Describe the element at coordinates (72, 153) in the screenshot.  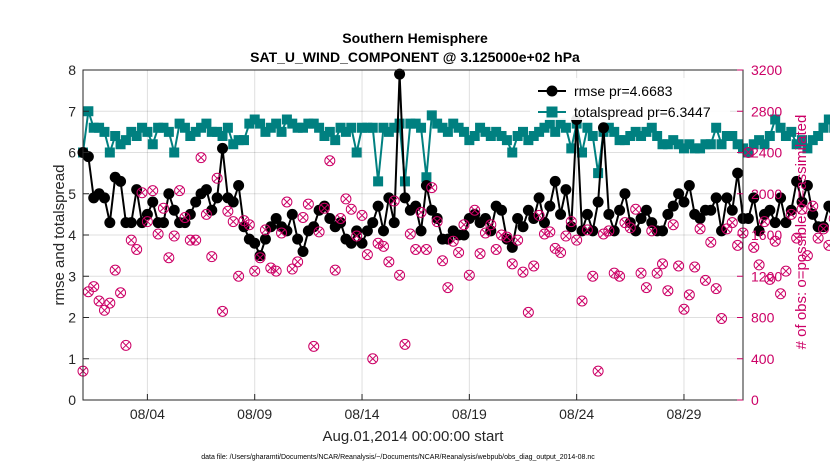
I see `left-tick-label: 6` at that location.